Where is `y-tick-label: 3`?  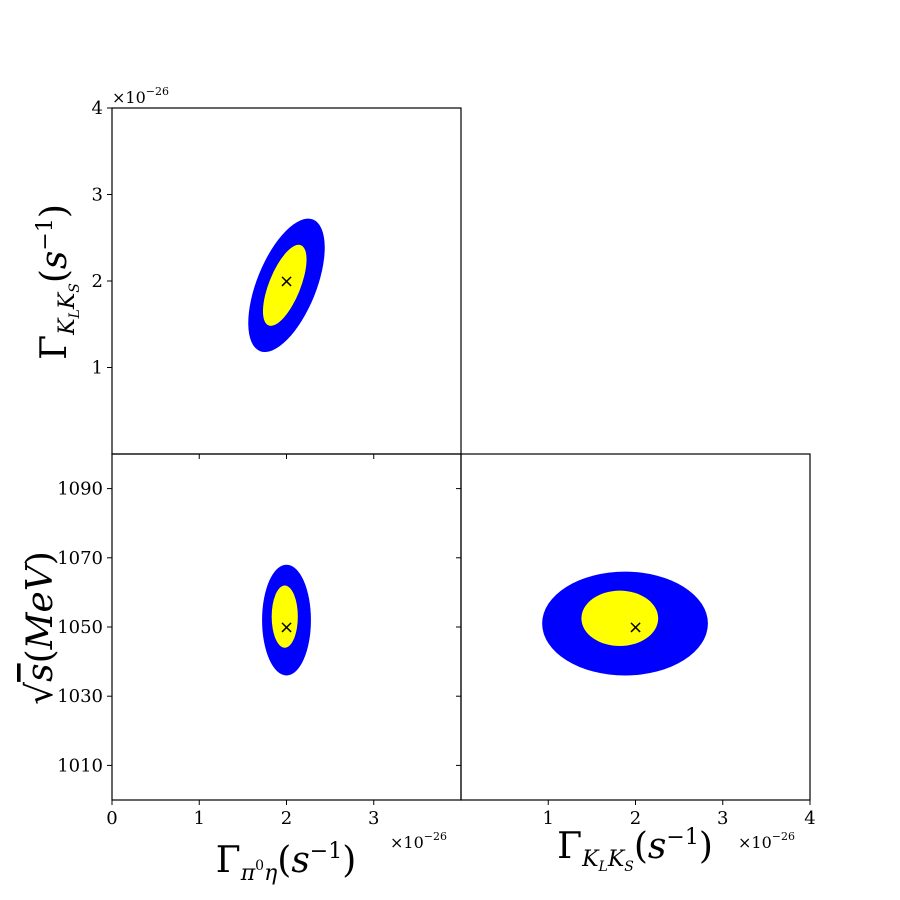
y-tick-label: 3 is located at coordinates (97, 195).